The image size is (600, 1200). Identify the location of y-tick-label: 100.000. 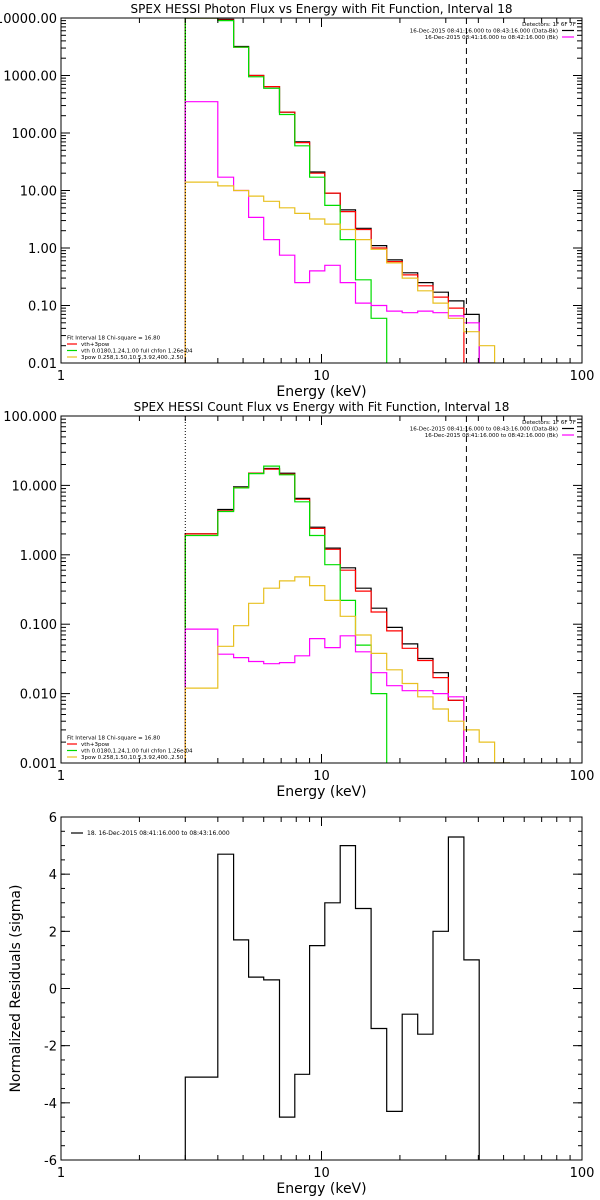
(30, 417).